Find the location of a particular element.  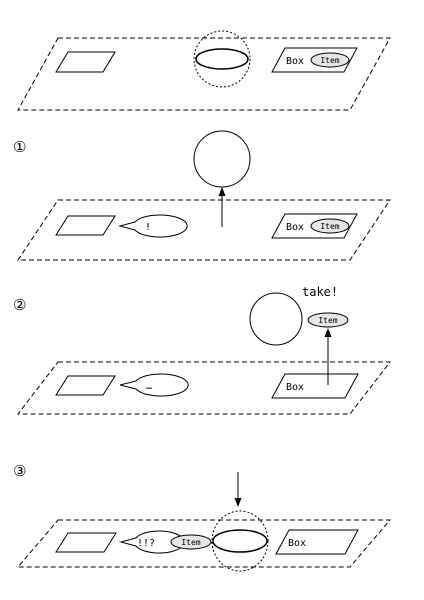

scene-3-dotted-sphere is located at coordinates (240, 541).